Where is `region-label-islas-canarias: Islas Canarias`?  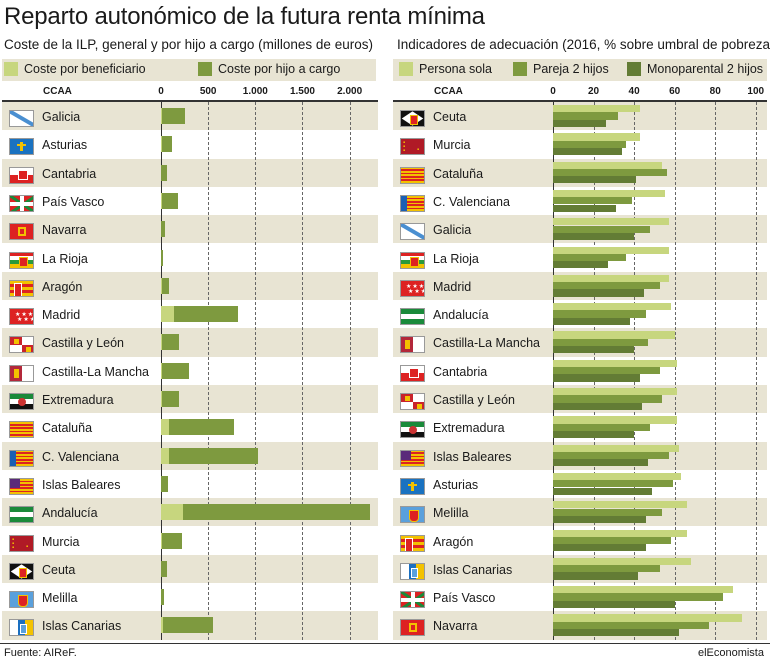 region-label-islas-canarias: Islas Canarias is located at coordinates (473, 569).